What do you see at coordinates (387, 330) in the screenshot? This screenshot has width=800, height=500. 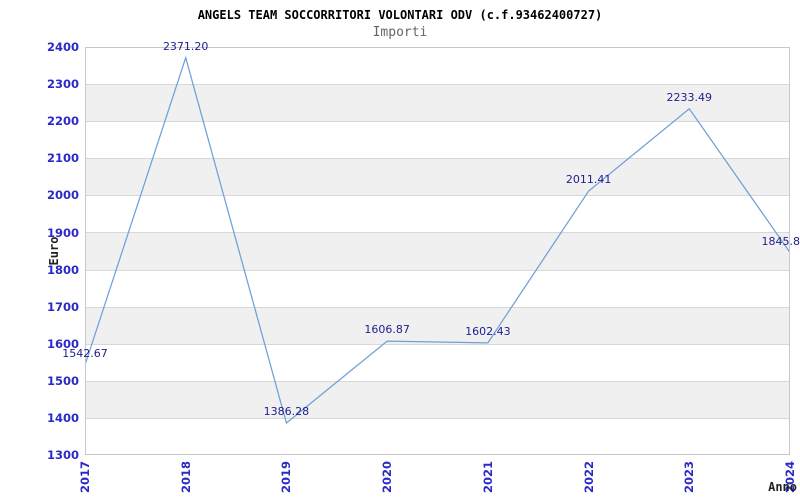 I see `point-label-2020: 1606.87` at bounding box center [387, 330].